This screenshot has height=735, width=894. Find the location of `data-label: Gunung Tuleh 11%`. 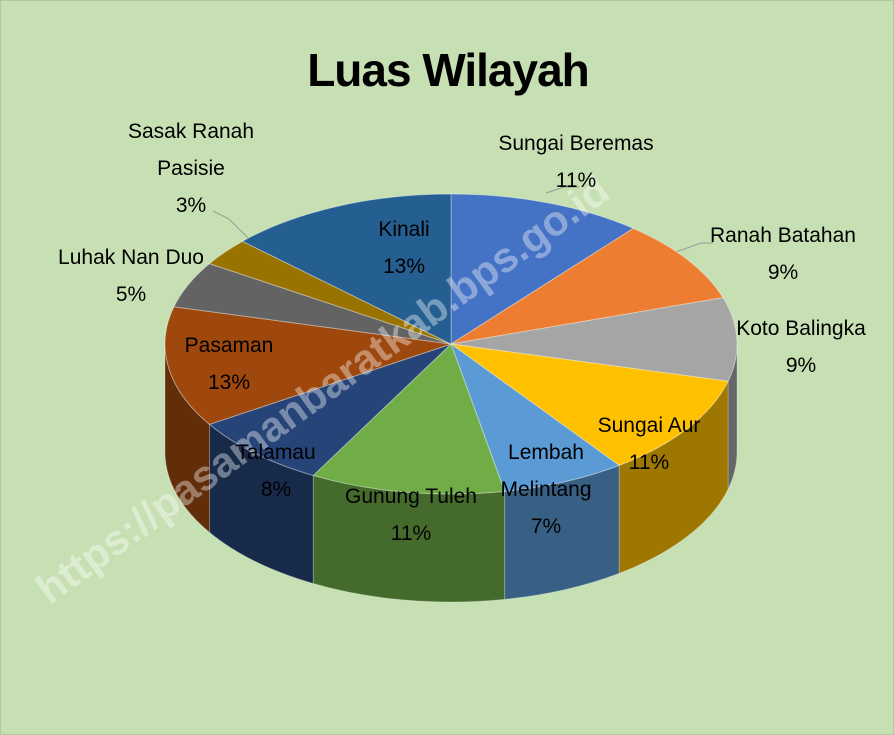

data-label: Gunung Tuleh 11% is located at coordinates (411, 515).